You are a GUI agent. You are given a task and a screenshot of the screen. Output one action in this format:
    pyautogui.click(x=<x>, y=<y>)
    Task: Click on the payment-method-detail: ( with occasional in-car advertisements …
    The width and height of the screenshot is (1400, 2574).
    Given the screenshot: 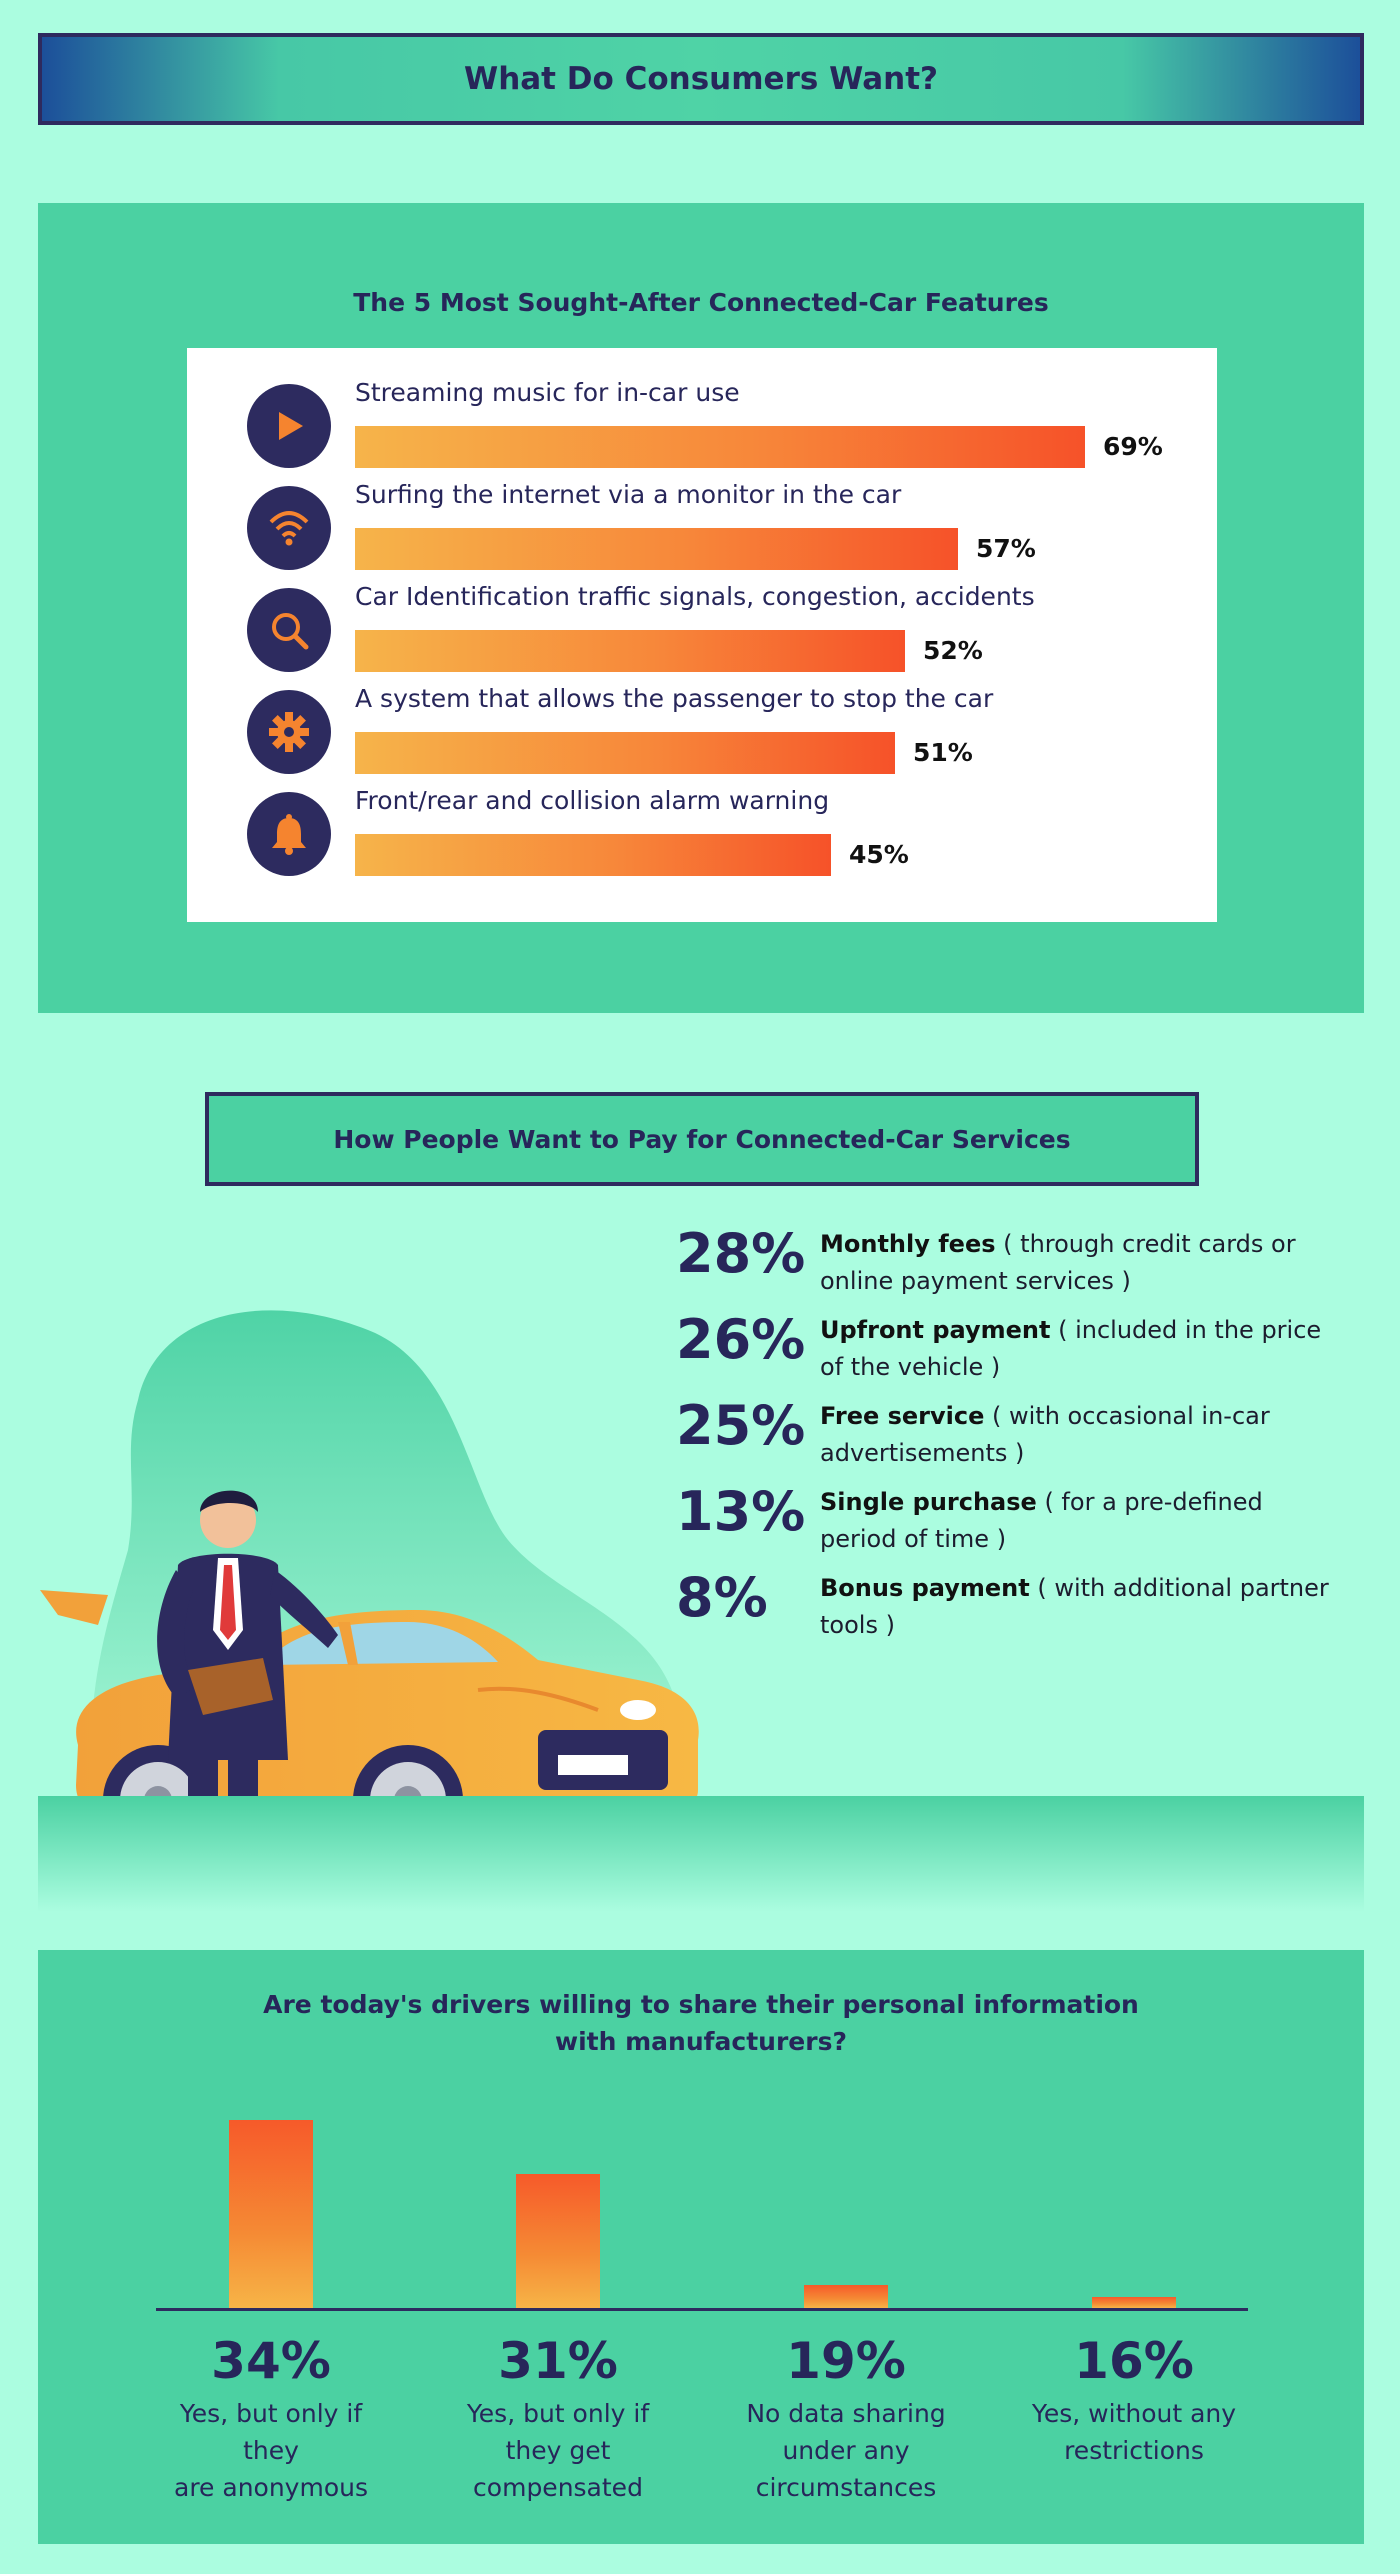 What is the action you would take?
    pyautogui.click(x=1045, y=1434)
    